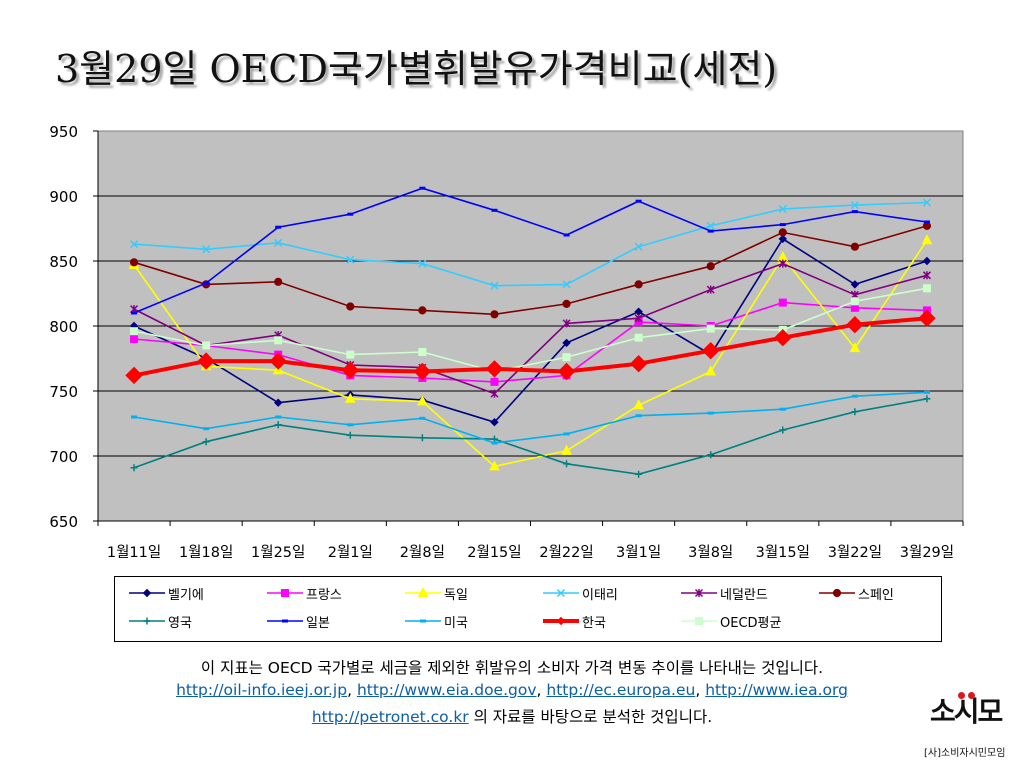  What do you see at coordinates (134, 552) in the screenshot?
I see `x-tick-label: 1월11일` at bounding box center [134, 552].